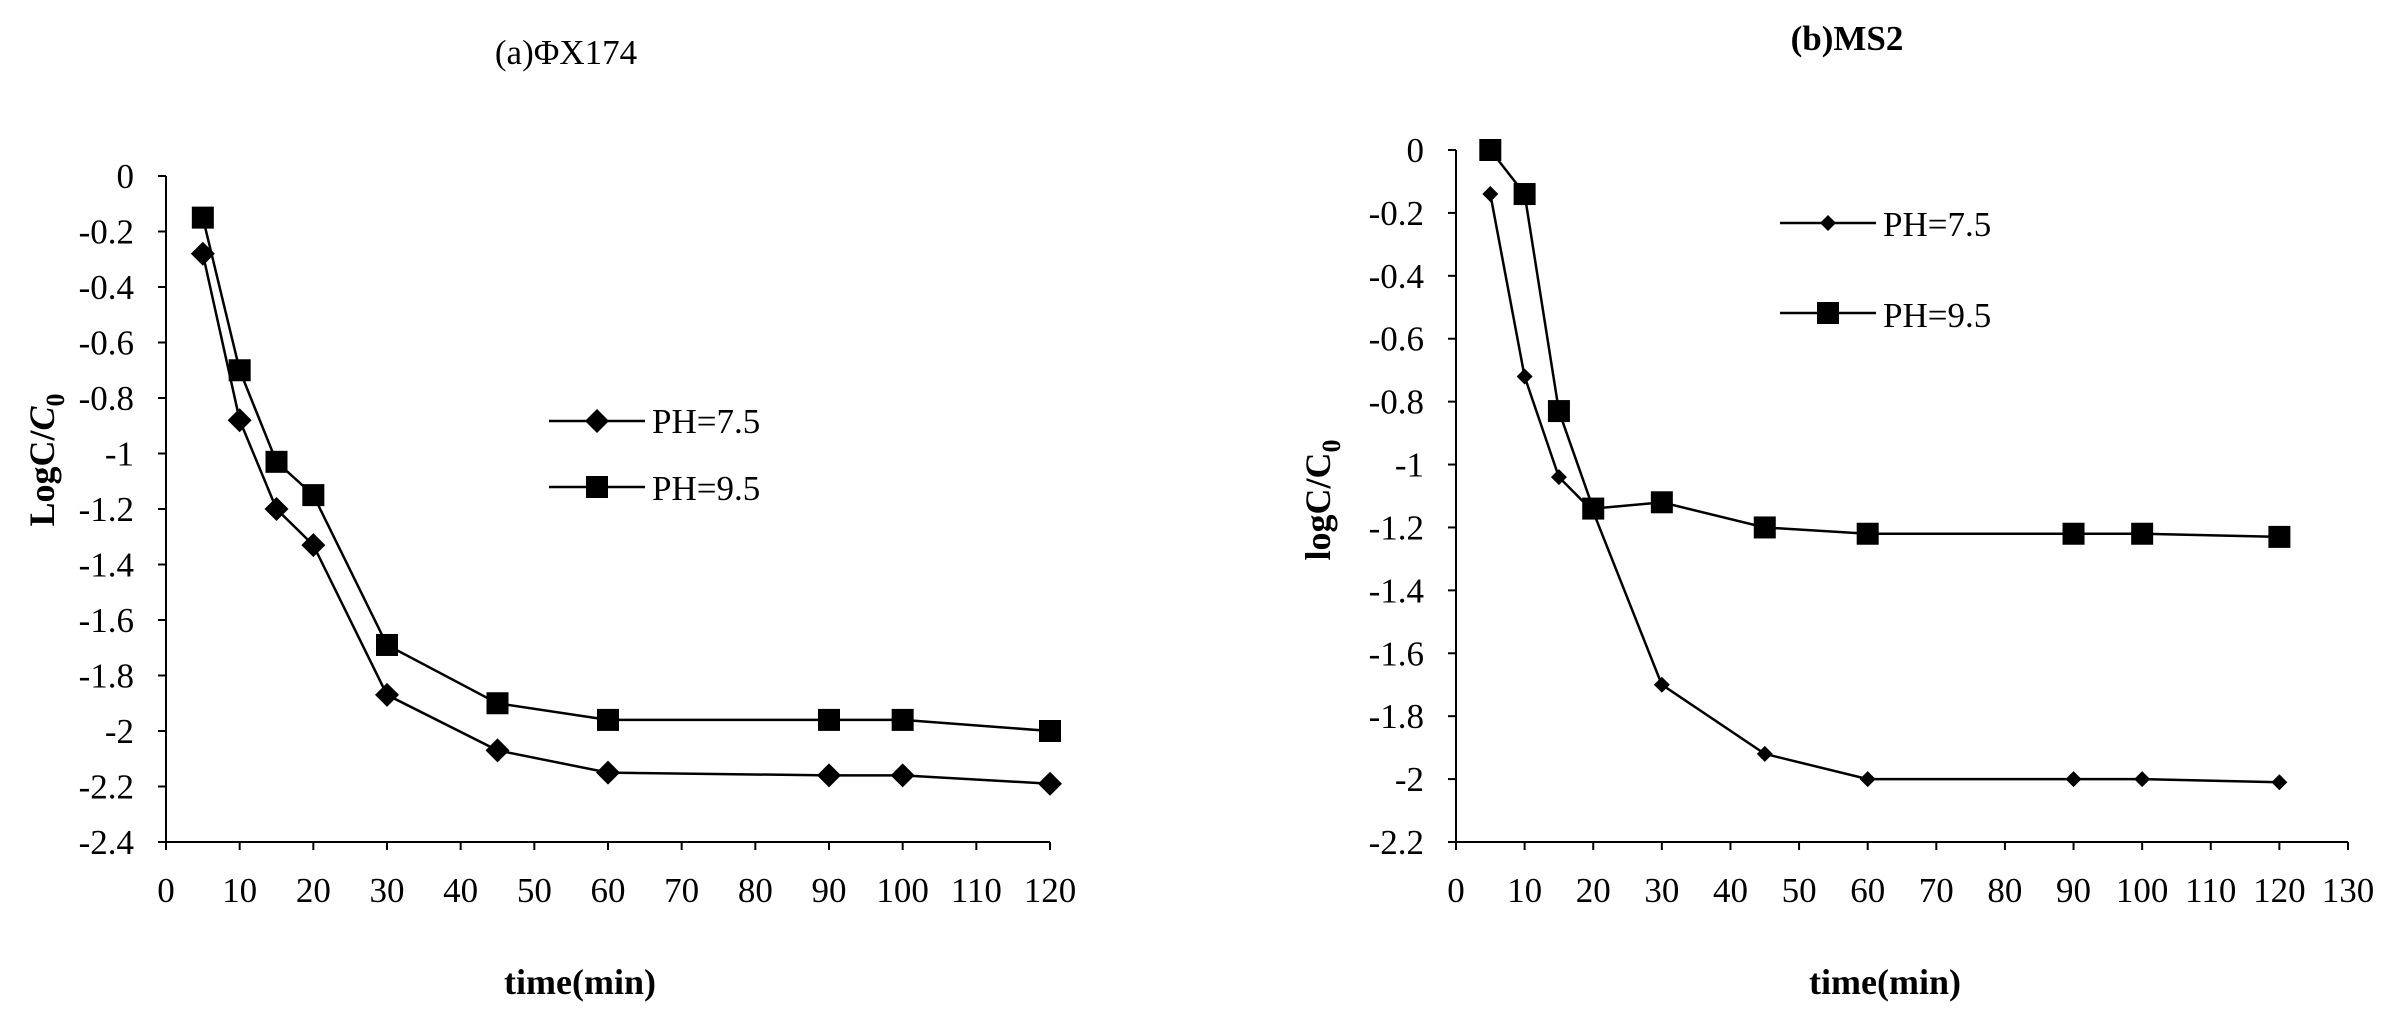  I want to click on chart-a-y-tick-label: -1.8, so click(106, 676).